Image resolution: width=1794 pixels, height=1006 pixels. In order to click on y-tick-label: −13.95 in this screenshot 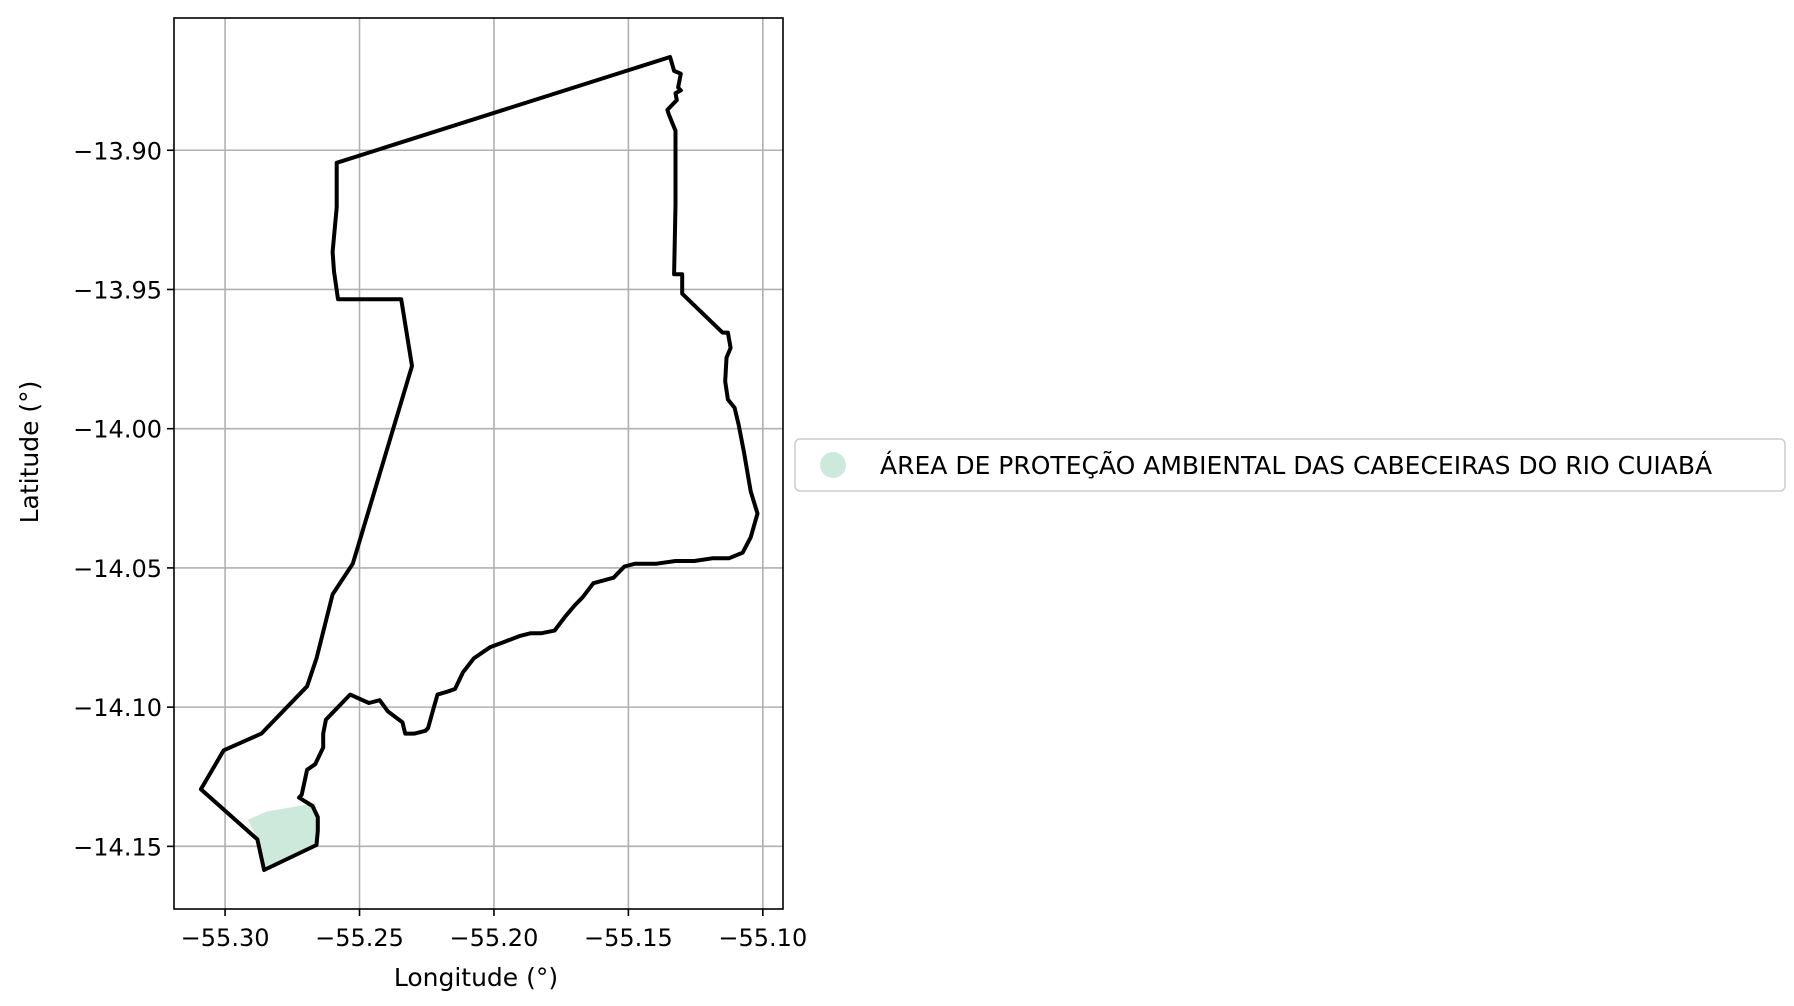, I will do `click(117, 290)`.